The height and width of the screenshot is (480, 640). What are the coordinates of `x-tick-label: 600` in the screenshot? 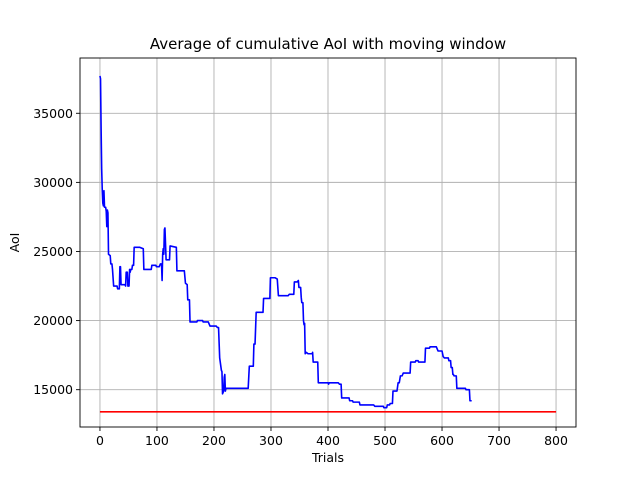 It's located at (442, 440).